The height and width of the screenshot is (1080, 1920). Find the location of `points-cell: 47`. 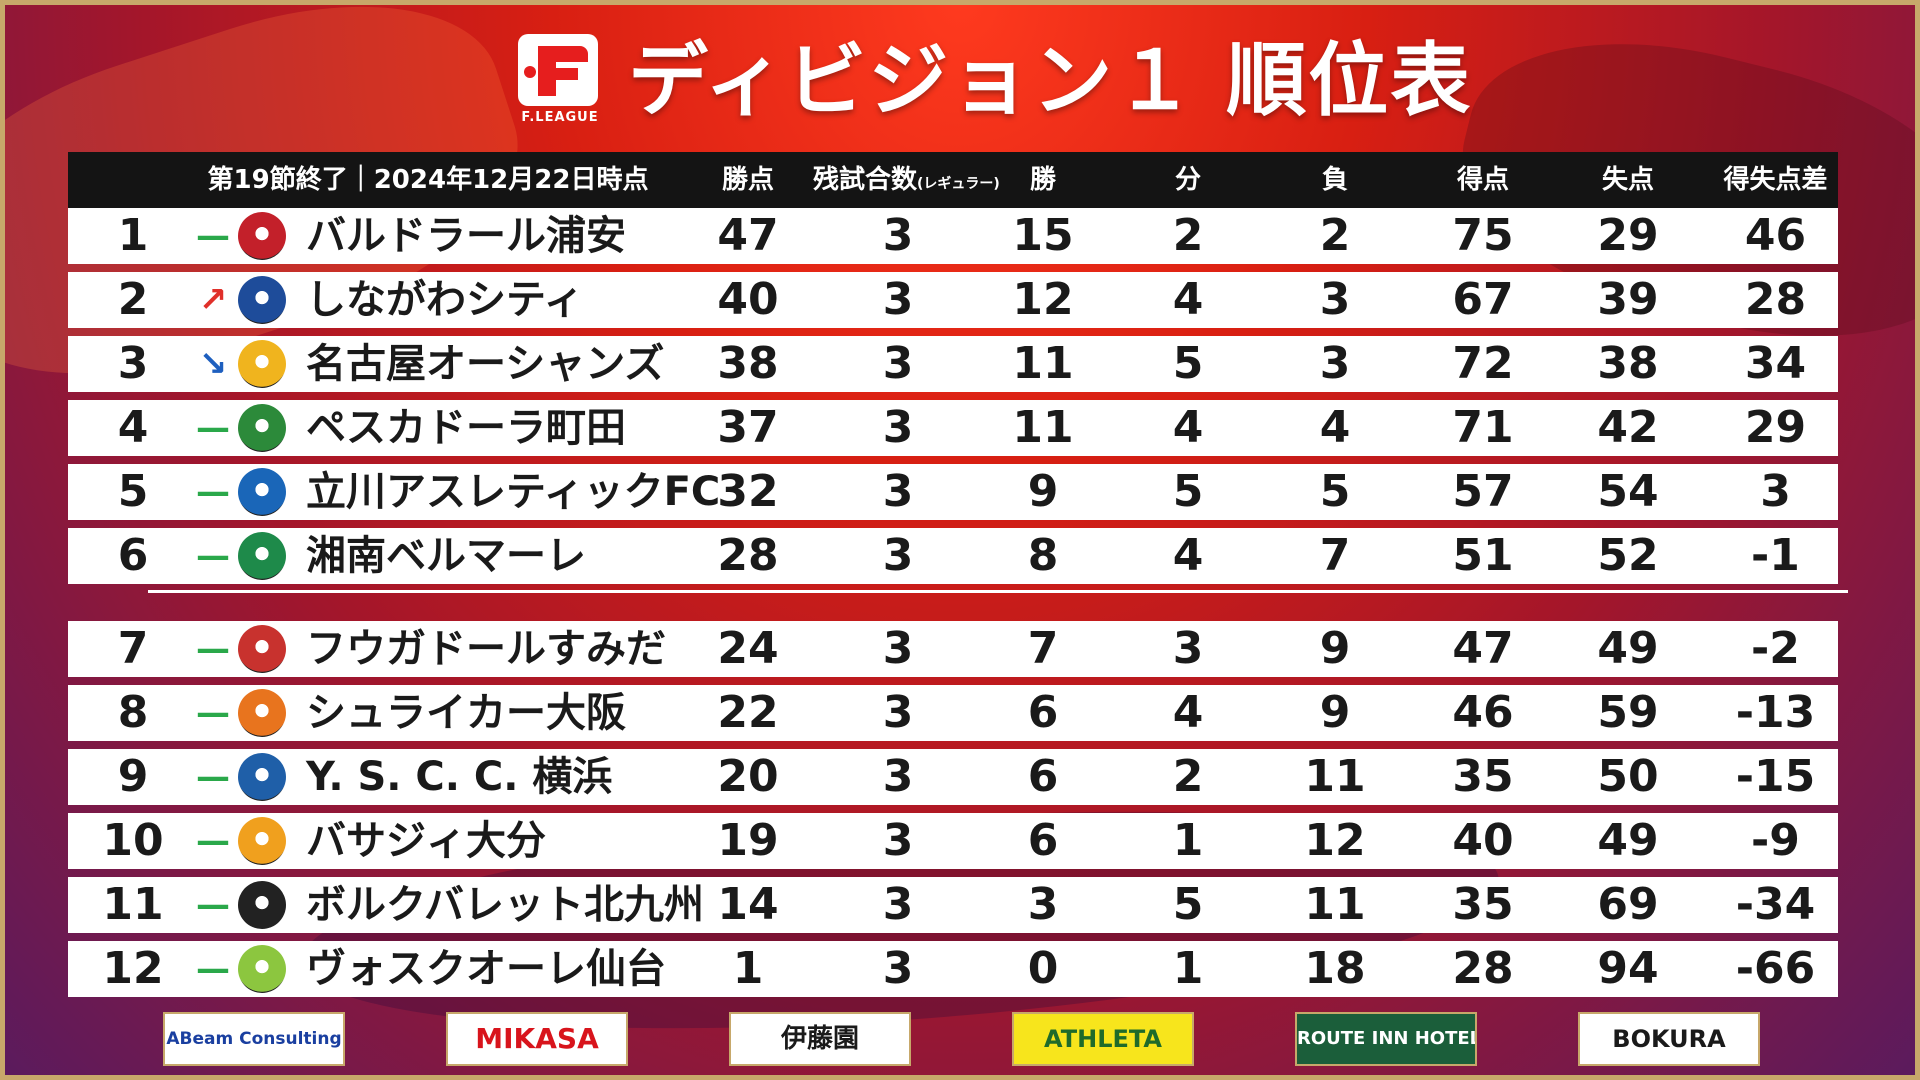

points-cell: 47 is located at coordinates (748, 235).